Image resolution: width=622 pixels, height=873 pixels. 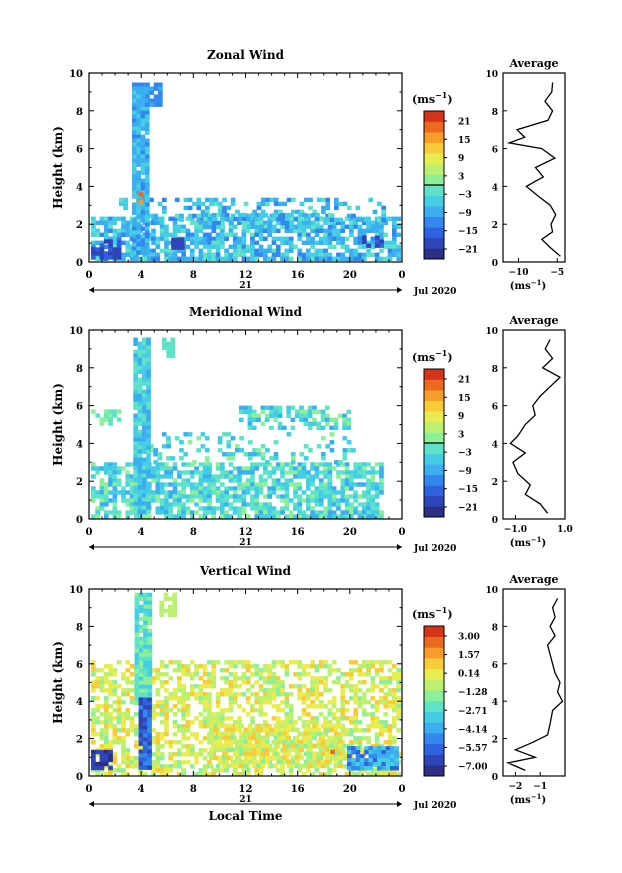 I want to click on date-bar-right-arrow, so click(x=399, y=290).